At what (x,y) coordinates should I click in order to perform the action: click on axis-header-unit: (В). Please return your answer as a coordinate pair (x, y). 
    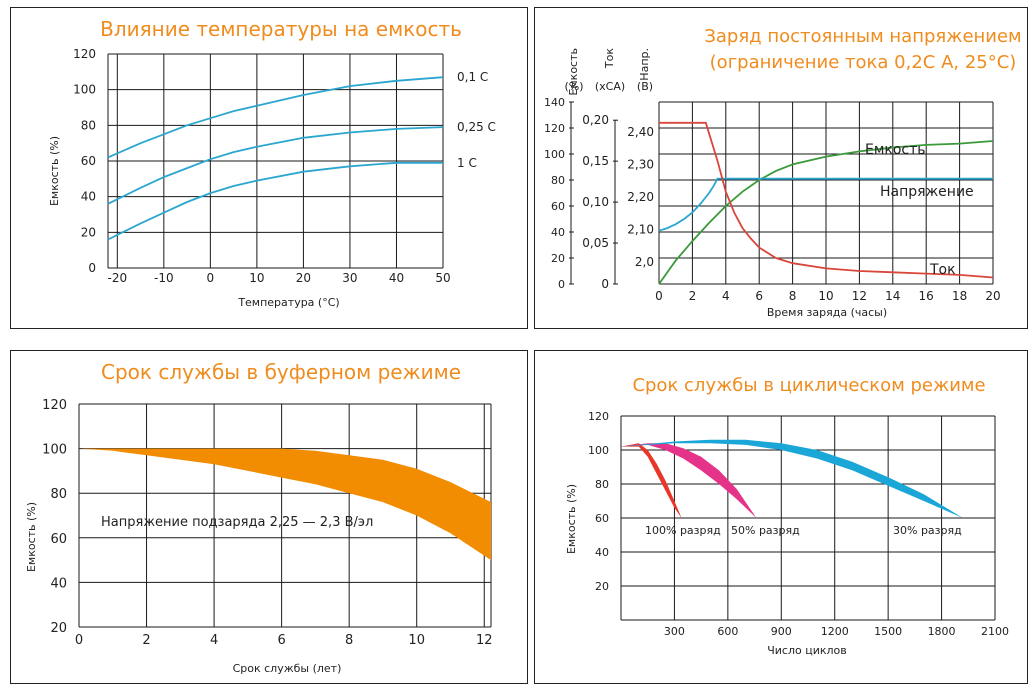
    Looking at the image, I should click on (645, 86).